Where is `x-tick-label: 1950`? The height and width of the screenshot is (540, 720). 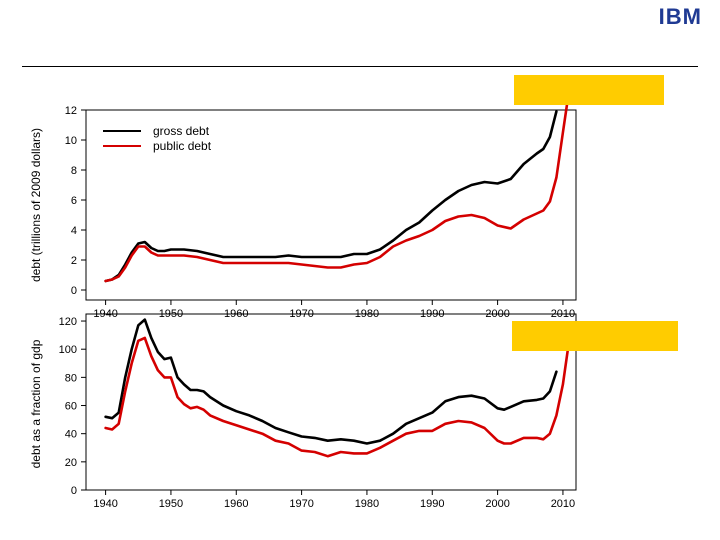 x-tick-label: 1950 is located at coordinates (171, 504).